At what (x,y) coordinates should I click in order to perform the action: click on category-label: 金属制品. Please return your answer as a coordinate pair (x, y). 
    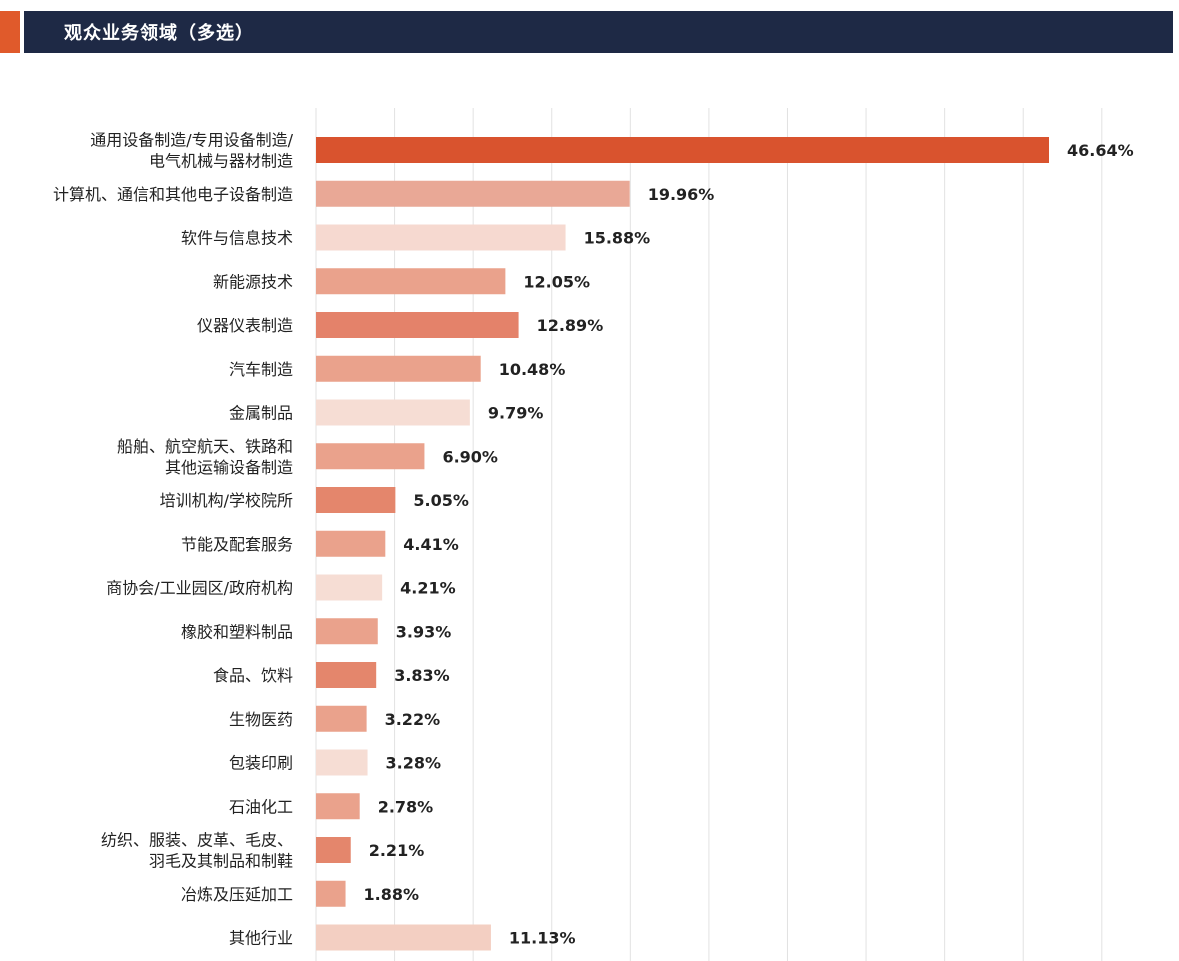
    Looking at the image, I should click on (261, 413).